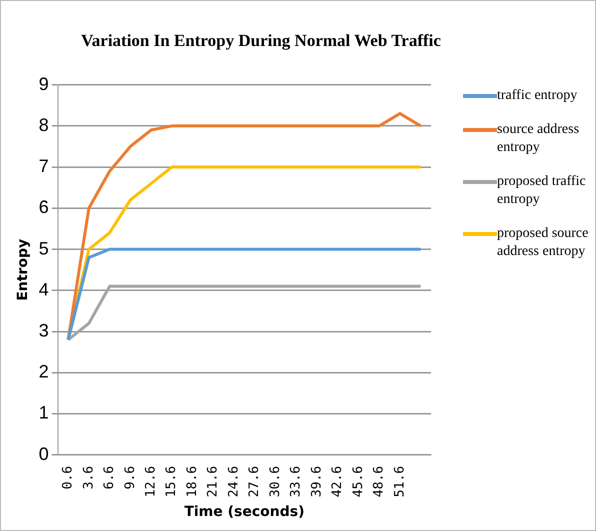 This screenshot has width=596, height=531. I want to click on y-tick-label: 8, so click(43, 124).